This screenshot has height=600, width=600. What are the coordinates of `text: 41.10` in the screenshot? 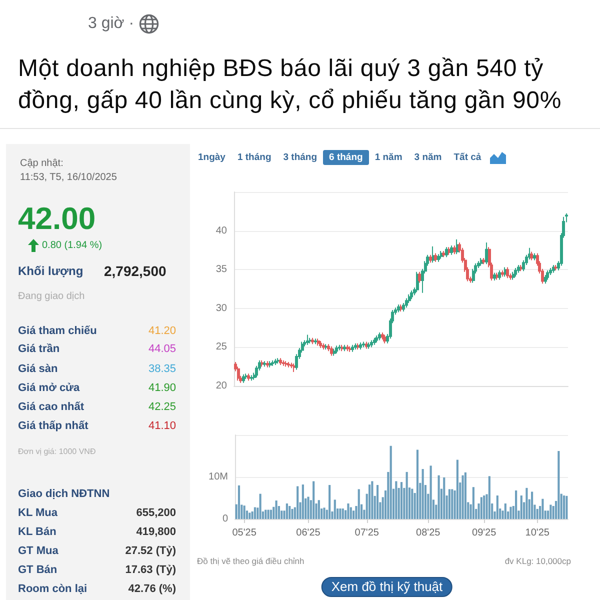 It's located at (162, 426).